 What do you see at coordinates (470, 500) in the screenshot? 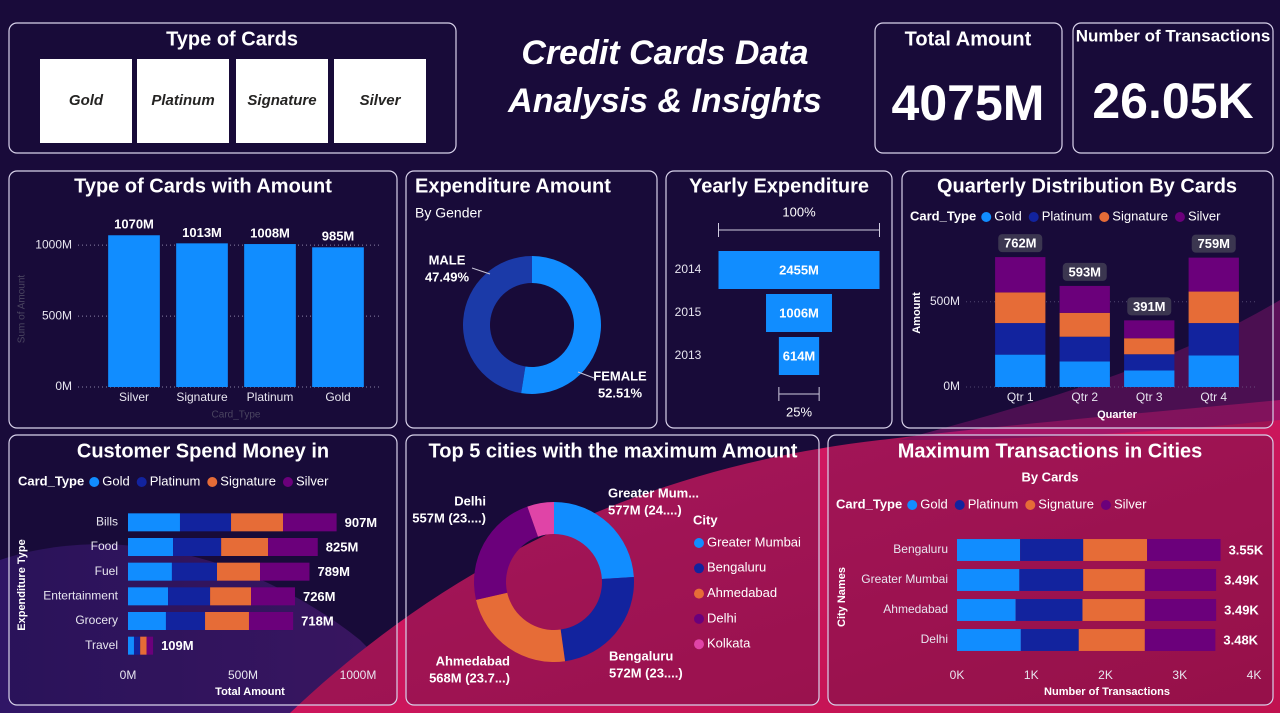
I see `slice-label: Delhi` at bounding box center [470, 500].